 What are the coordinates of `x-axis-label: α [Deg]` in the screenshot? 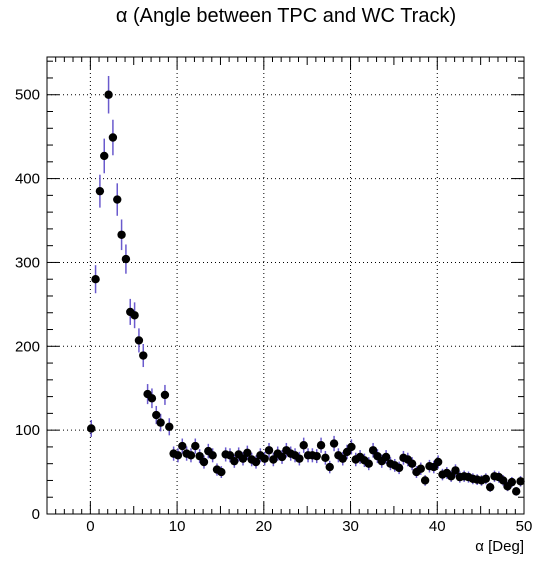 It's located at (499, 546).